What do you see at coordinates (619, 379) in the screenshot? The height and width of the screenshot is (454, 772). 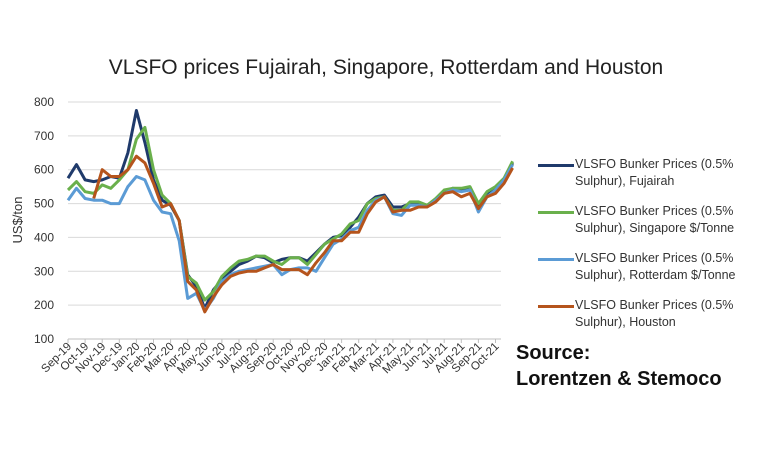 I see `source-name: Lorentzen & Stemoco` at bounding box center [619, 379].